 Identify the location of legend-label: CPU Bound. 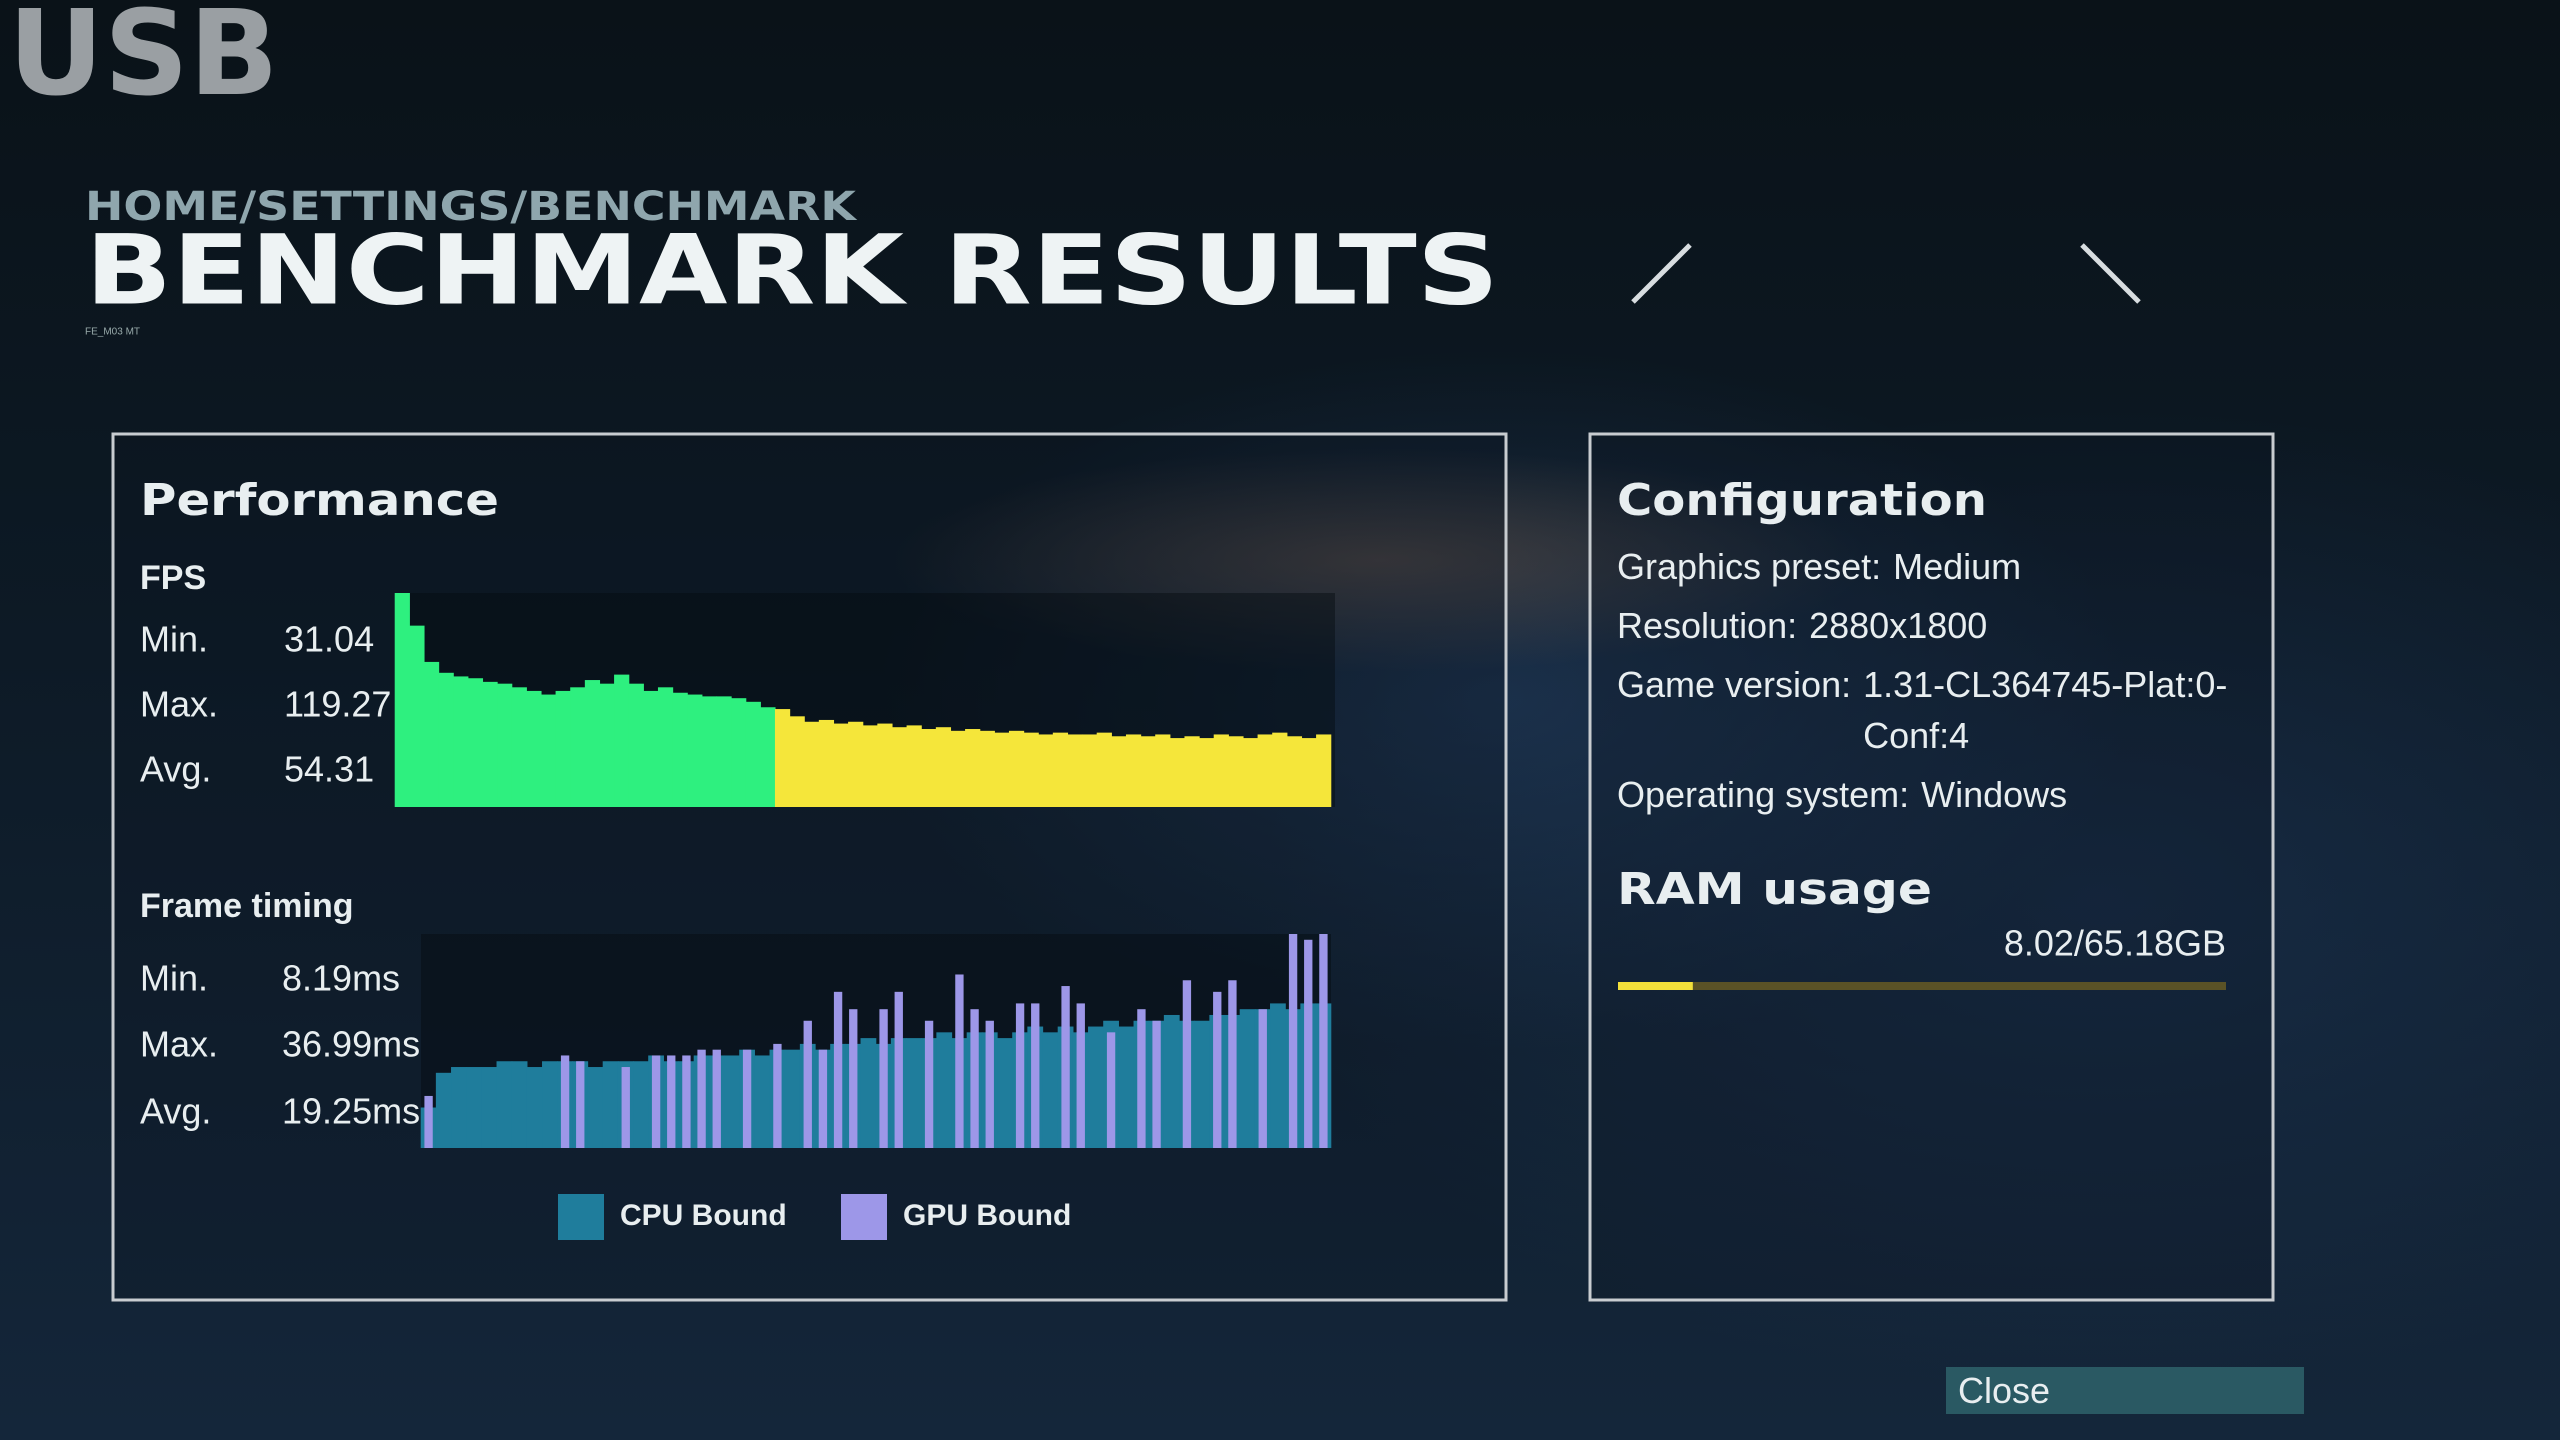
(703, 1215).